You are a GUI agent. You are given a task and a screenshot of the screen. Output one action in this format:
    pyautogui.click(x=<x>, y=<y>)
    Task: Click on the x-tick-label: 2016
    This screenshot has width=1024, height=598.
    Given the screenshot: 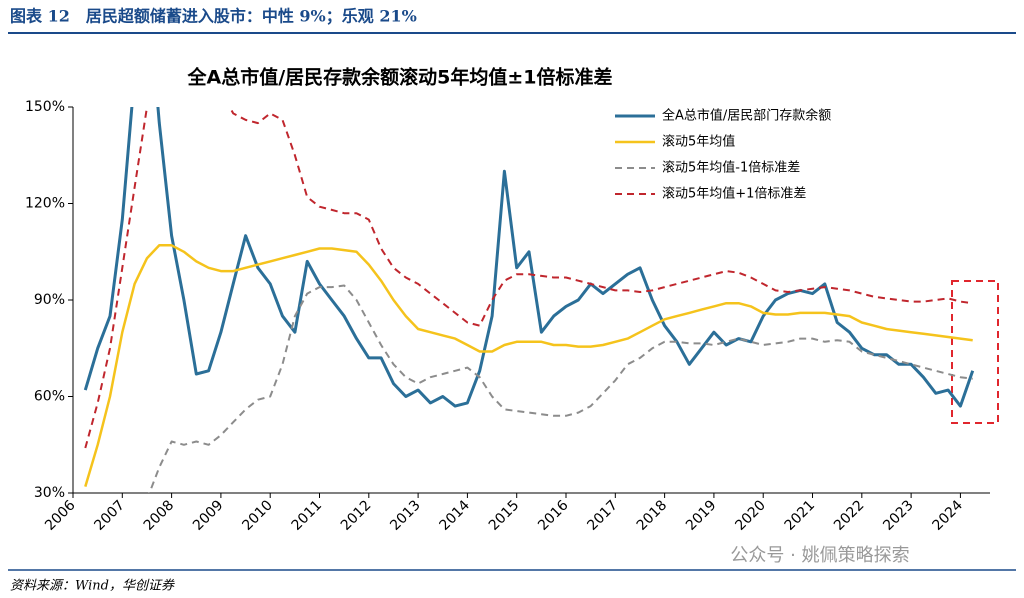 What is the action you would take?
    pyautogui.click(x=553, y=515)
    